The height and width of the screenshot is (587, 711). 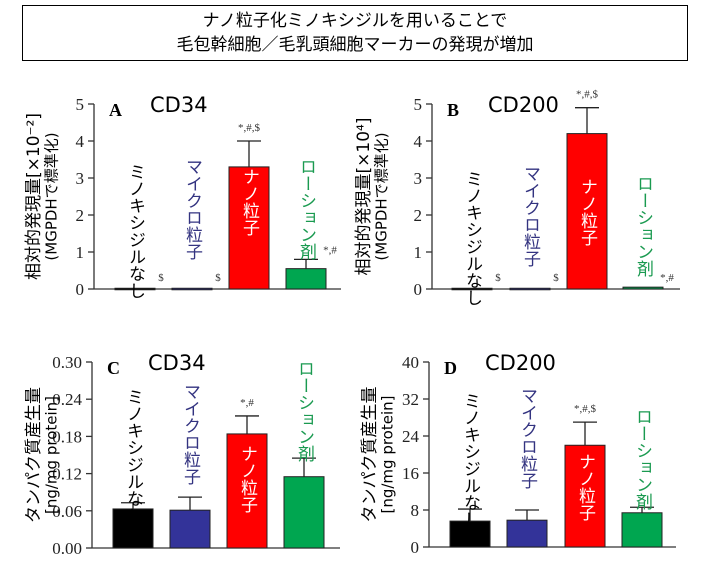 I want to click on panel-letter: D, so click(x=450, y=368).